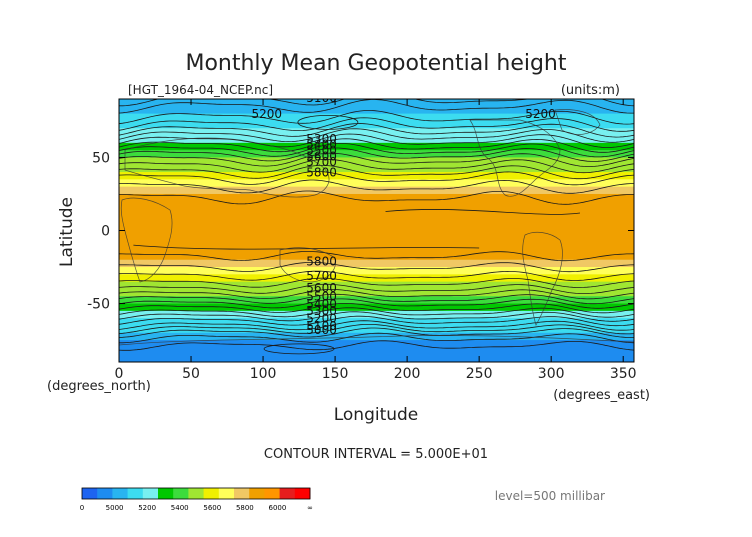  I want to click on coastline-greenland, so click(577, 122).